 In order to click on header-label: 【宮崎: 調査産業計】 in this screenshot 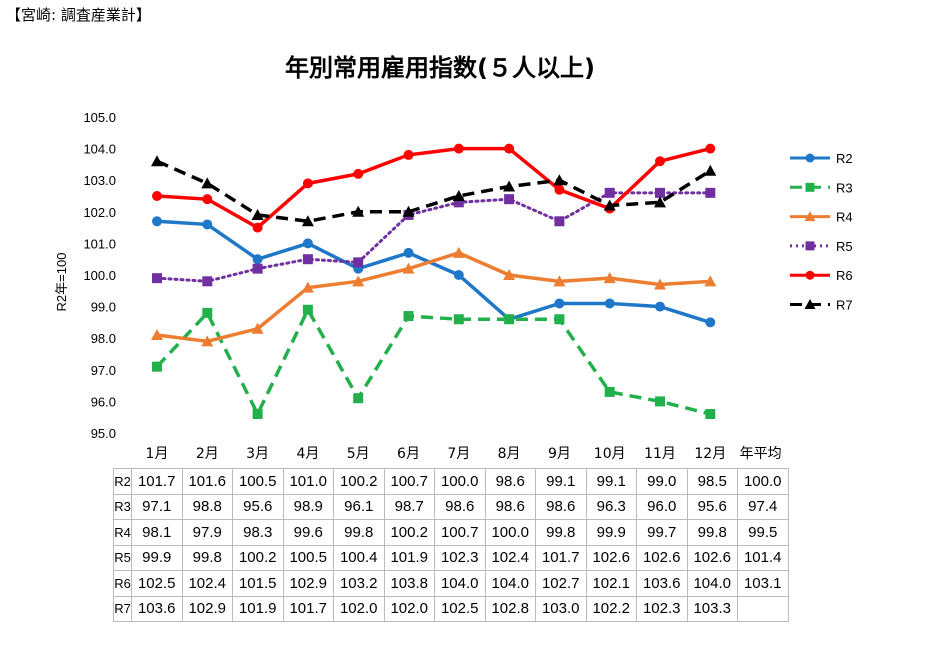, I will do `click(78, 15)`.